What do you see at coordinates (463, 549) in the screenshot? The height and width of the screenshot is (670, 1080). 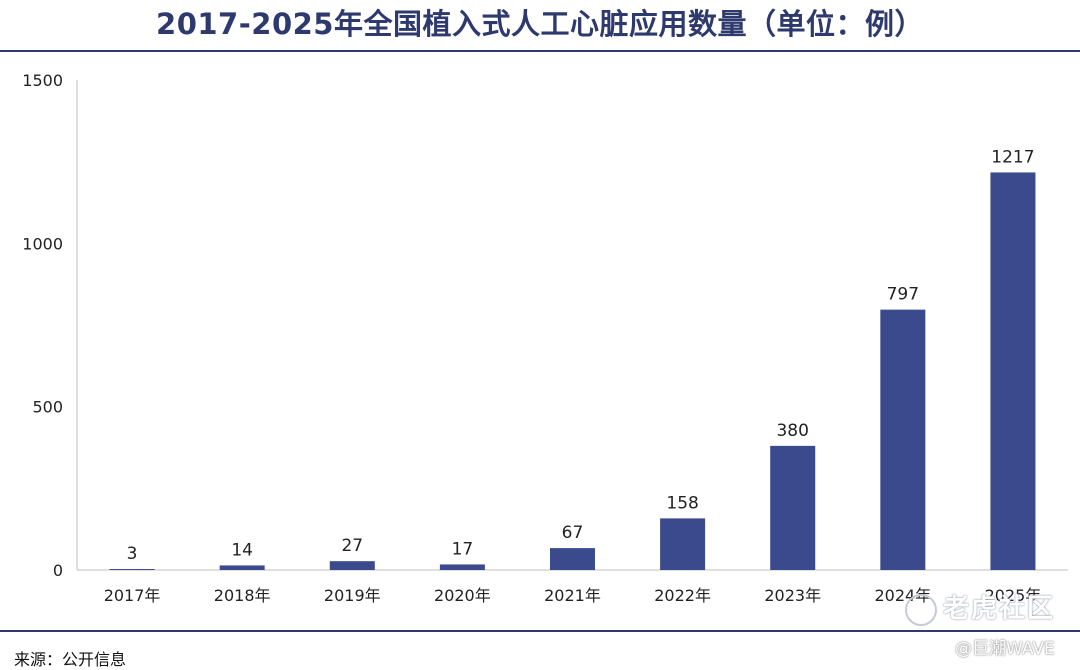 I see `bar-value-label: 17` at bounding box center [463, 549].